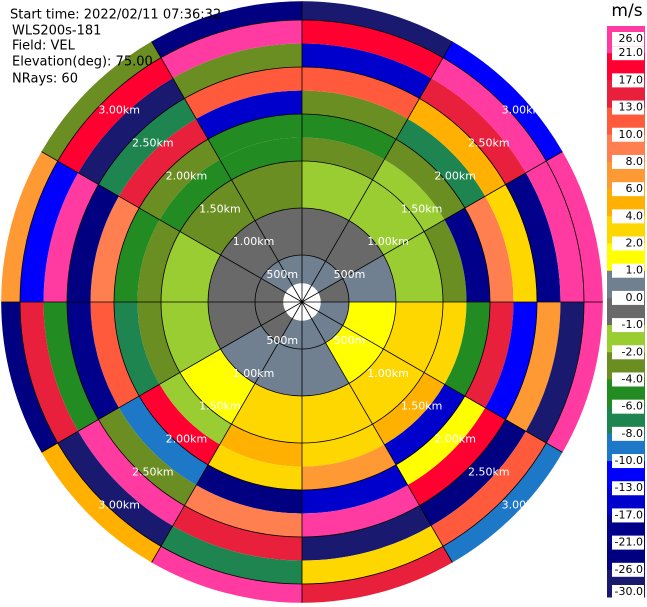 The width and height of the screenshot is (647, 607). Describe the element at coordinates (635, 270) in the screenshot. I see `colorbar-tick-label: 1.0` at that location.